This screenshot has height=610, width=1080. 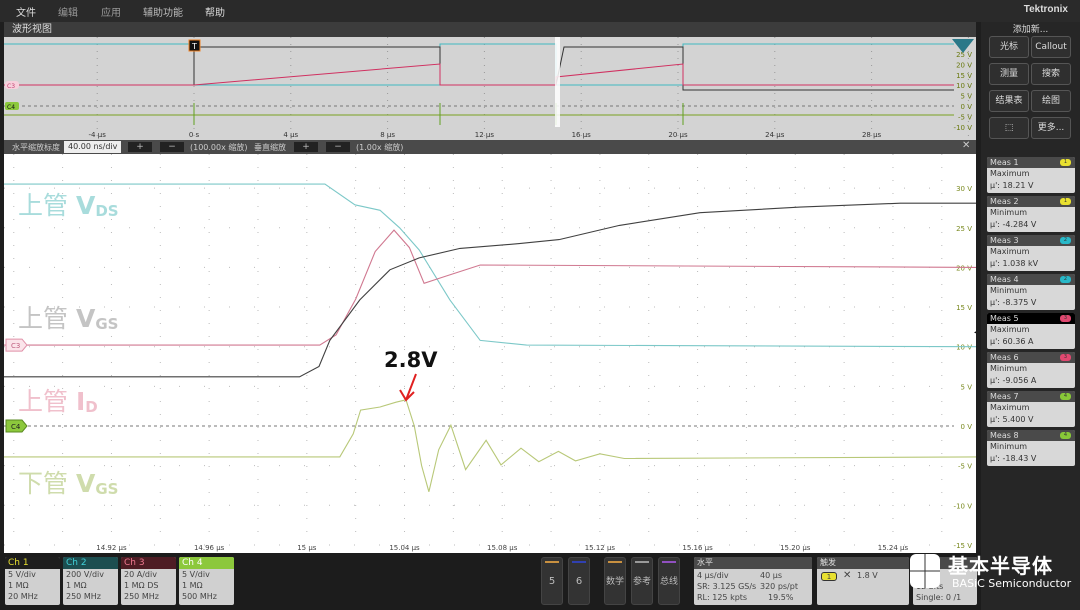 I want to click on bus-button: 总线, so click(x=669, y=581).